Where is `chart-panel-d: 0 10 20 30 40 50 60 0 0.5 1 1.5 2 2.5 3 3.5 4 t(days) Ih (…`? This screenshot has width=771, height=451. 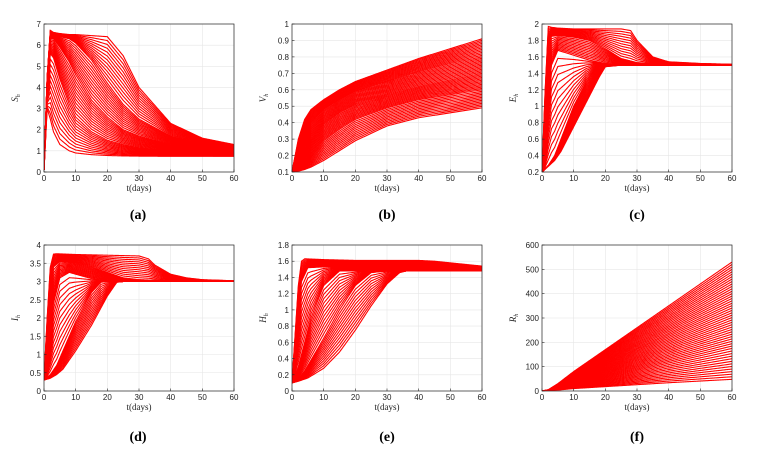
chart-panel-d: 0 10 20 30 40 50 60 0 0.5 1 1.5 2 2.5 3 3.5 4 t(days) Ih (… is located at coordinates (124, 343).